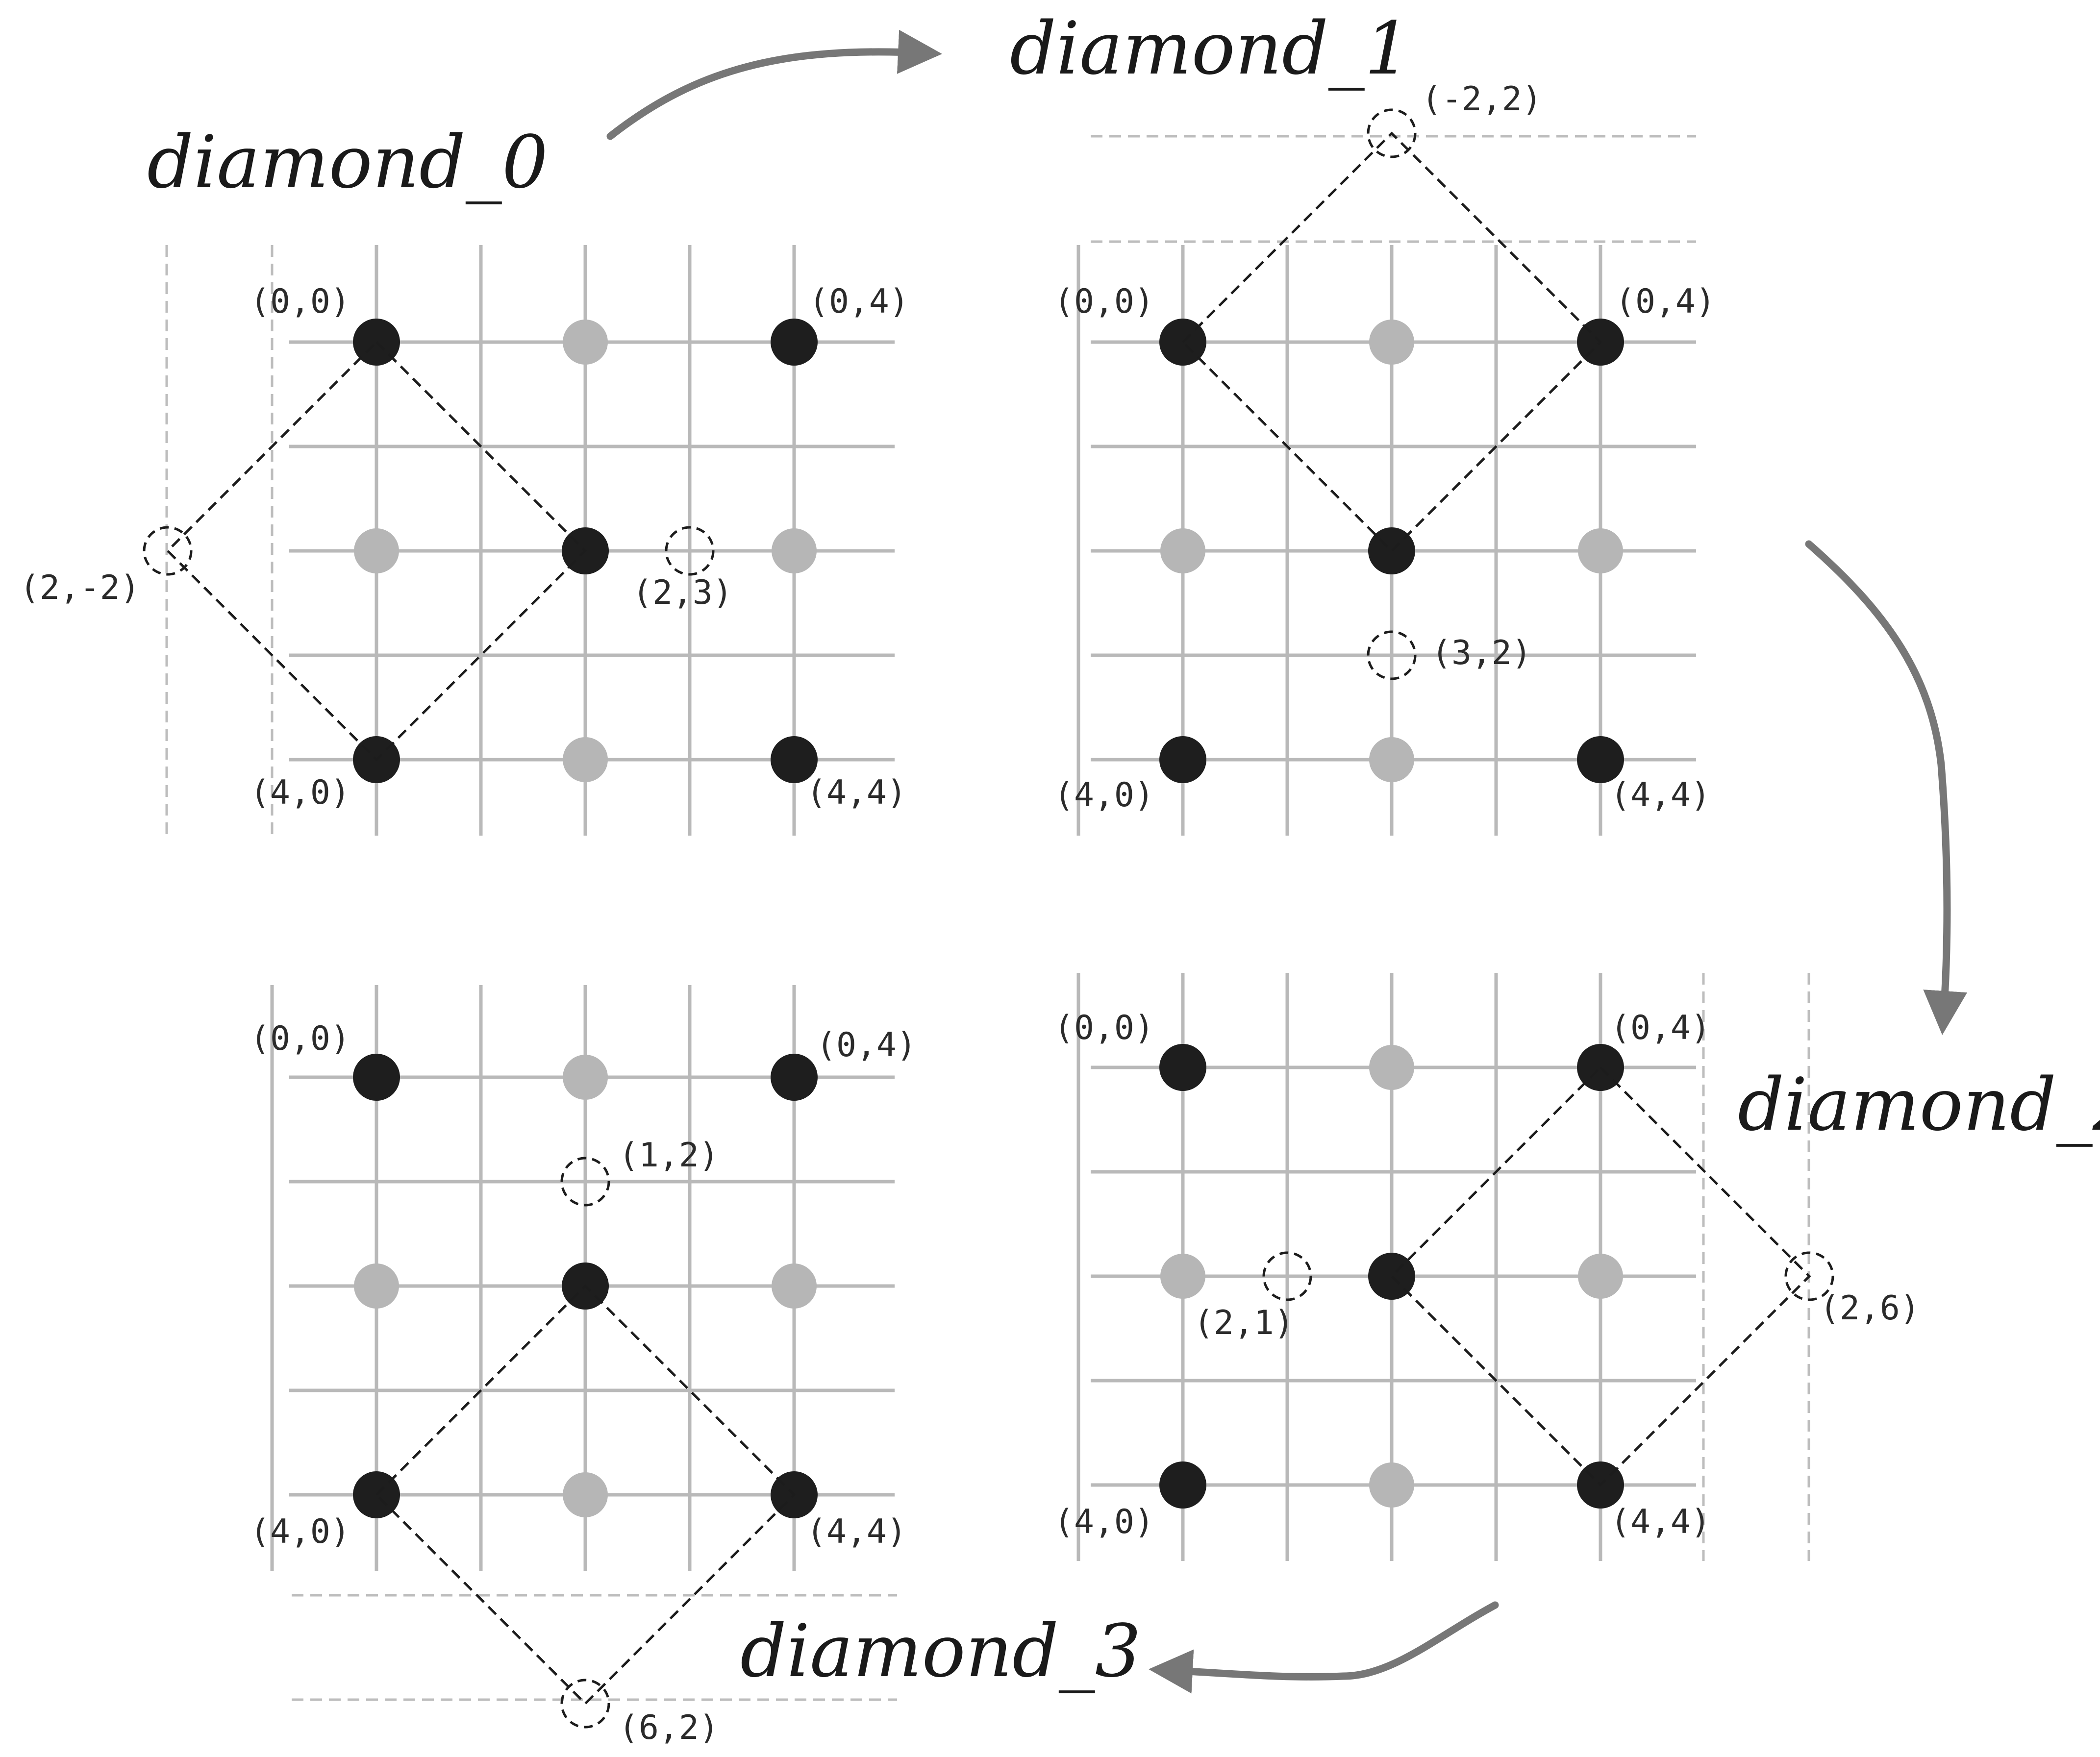 This screenshot has height=1757, width=2100. I want to click on panel-title: diamond_2, so click(1919, 1105).